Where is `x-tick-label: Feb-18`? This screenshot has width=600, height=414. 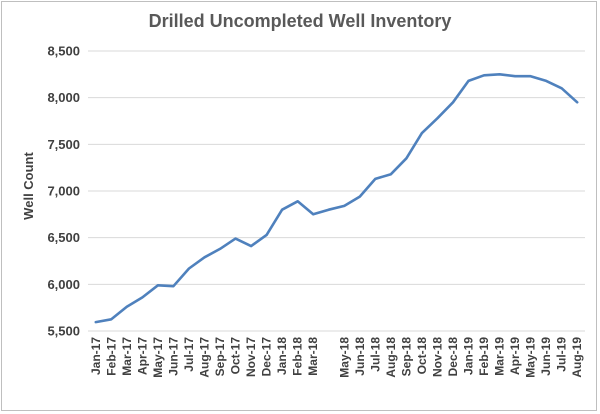 x-tick-label: Feb-18 is located at coordinates (298, 356).